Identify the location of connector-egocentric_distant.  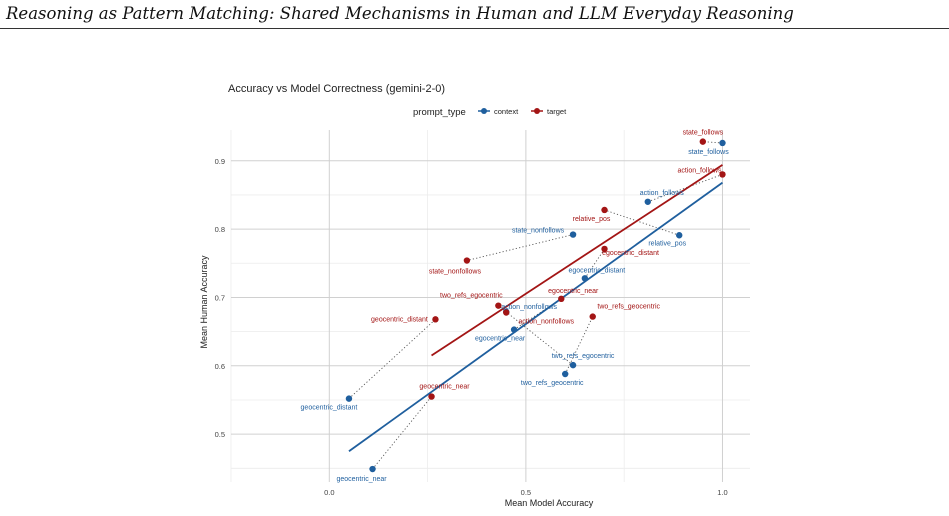
(594, 263).